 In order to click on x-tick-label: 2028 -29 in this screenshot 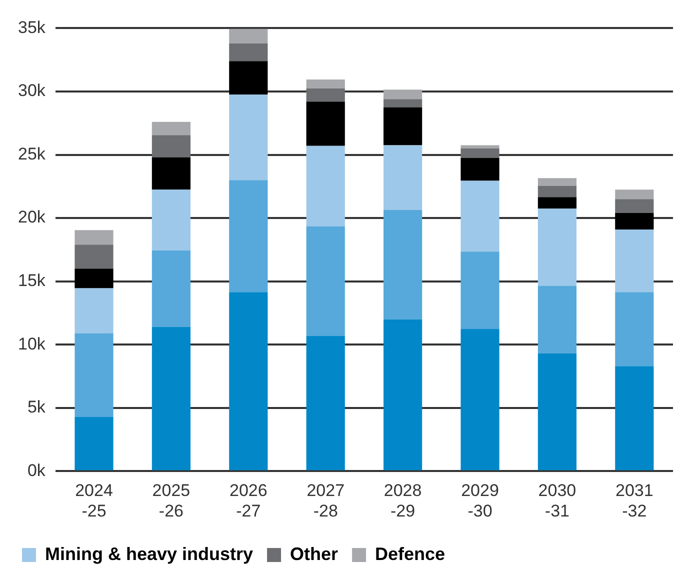, I will do `click(403, 500)`.